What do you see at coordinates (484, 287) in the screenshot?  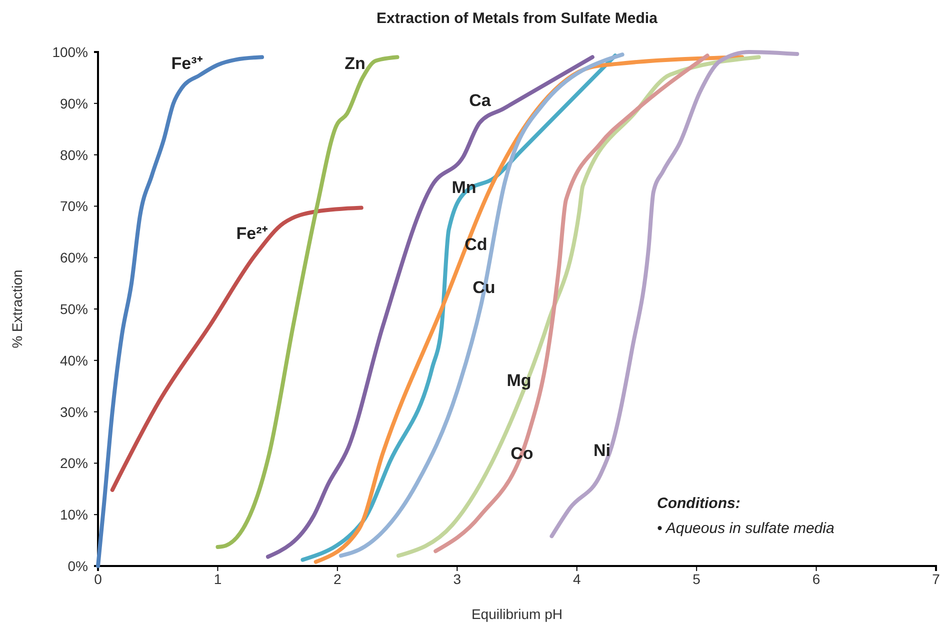 I see `series-label: Cu` at bounding box center [484, 287].